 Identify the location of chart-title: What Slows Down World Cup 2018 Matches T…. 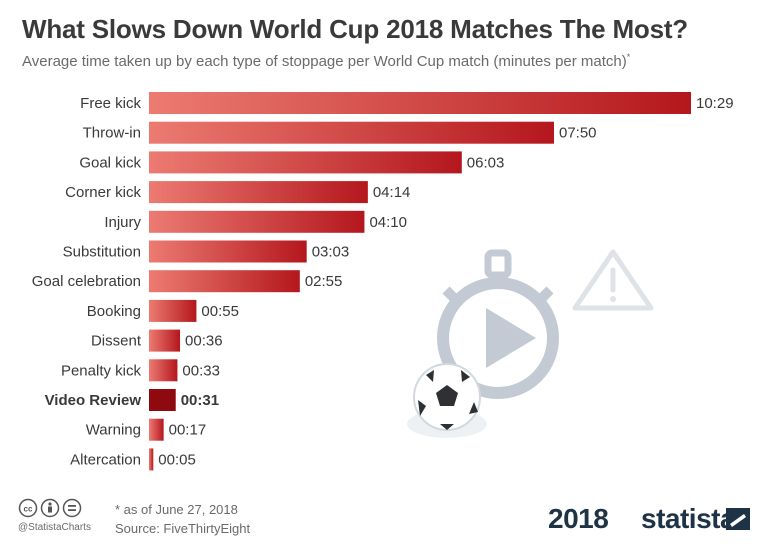
(355, 29).